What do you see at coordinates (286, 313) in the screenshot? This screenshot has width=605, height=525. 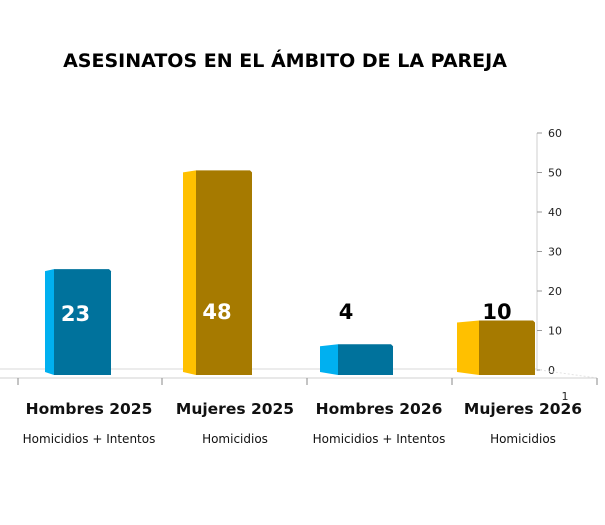 I see `value-labels: 23 48 4 10` at bounding box center [286, 313].